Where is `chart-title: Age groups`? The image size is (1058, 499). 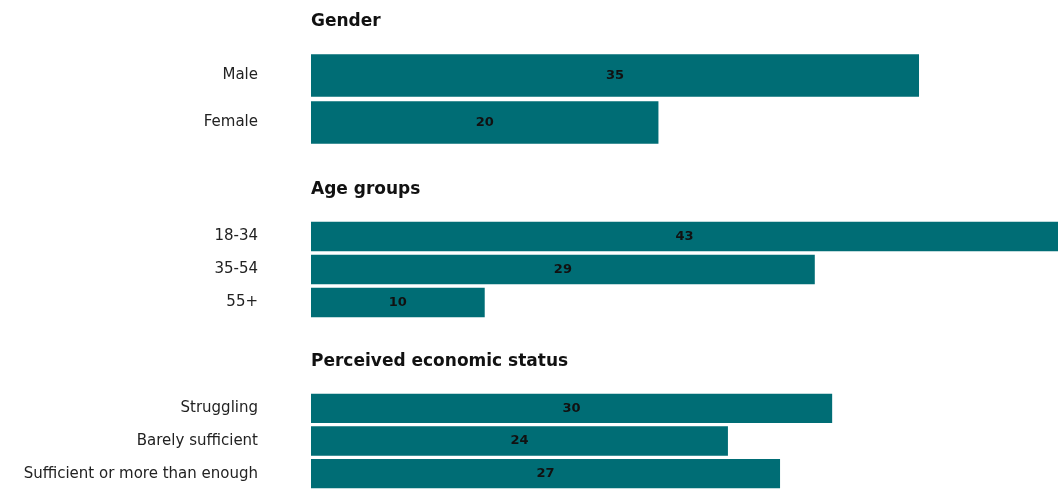
chart-title: Age groups is located at coordinates (366, 188).